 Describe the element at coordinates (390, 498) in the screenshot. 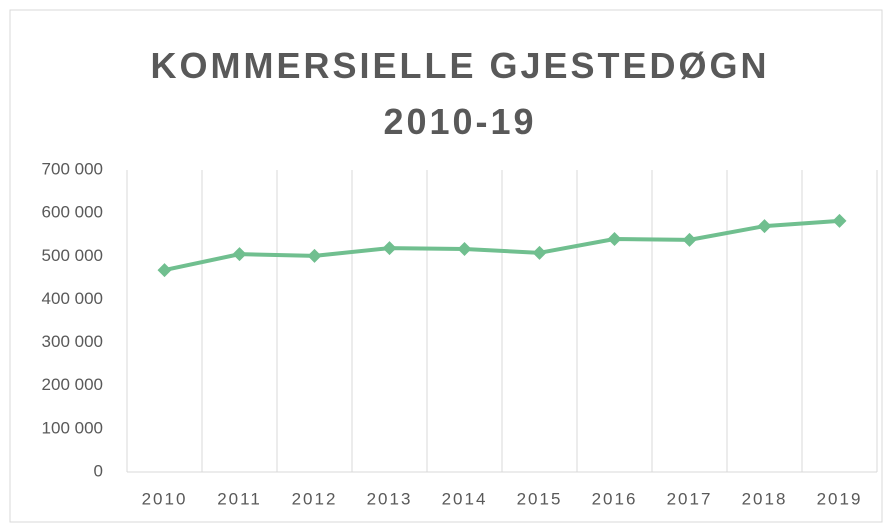

I see `x-tick-label: 2013` at that location.